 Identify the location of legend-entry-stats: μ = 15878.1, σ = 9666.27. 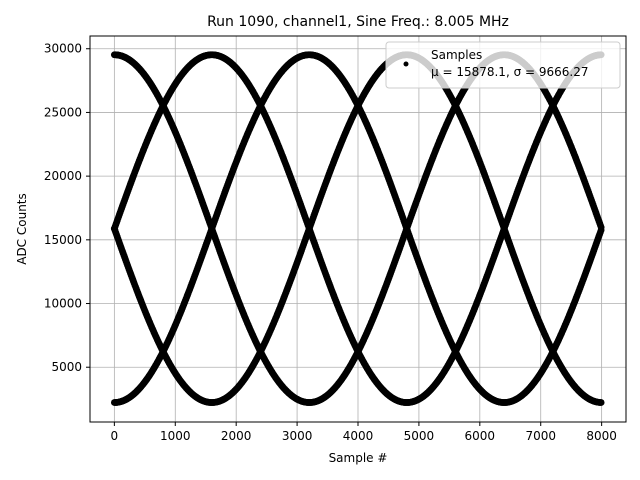
(509, 72).